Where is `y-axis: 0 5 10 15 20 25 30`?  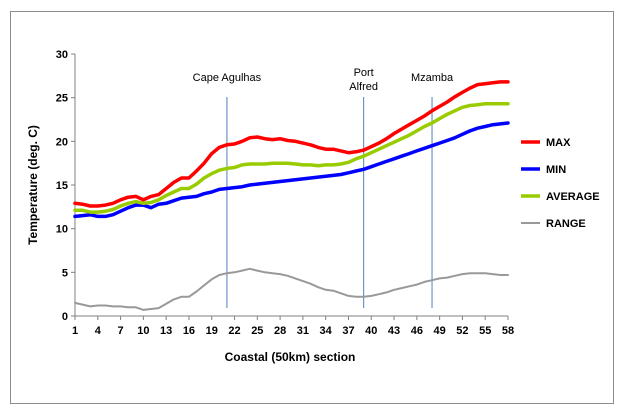 y-axis: 0 5 10 15 20 25 30 is located at coordinates (66, 186).